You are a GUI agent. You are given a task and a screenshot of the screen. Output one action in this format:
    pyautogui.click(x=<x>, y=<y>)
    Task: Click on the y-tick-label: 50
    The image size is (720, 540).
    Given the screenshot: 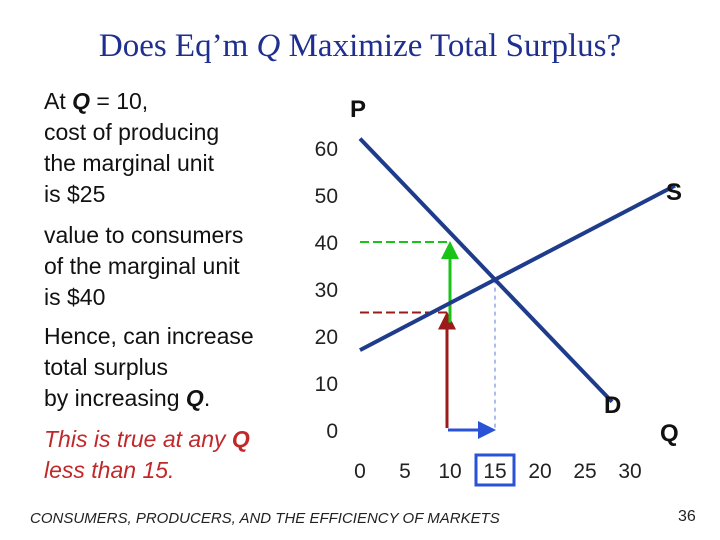 What is the action you would take?
    pyautogui.click(x=326, y=196)
    